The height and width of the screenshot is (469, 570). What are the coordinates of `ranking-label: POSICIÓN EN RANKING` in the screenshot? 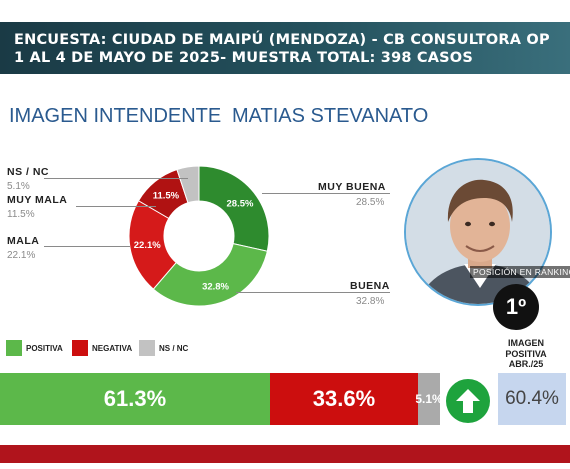 It's located at (520, 272).